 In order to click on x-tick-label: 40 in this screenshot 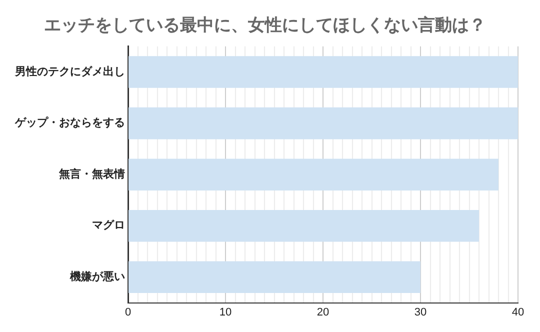, I will do `click(518, 312)`.